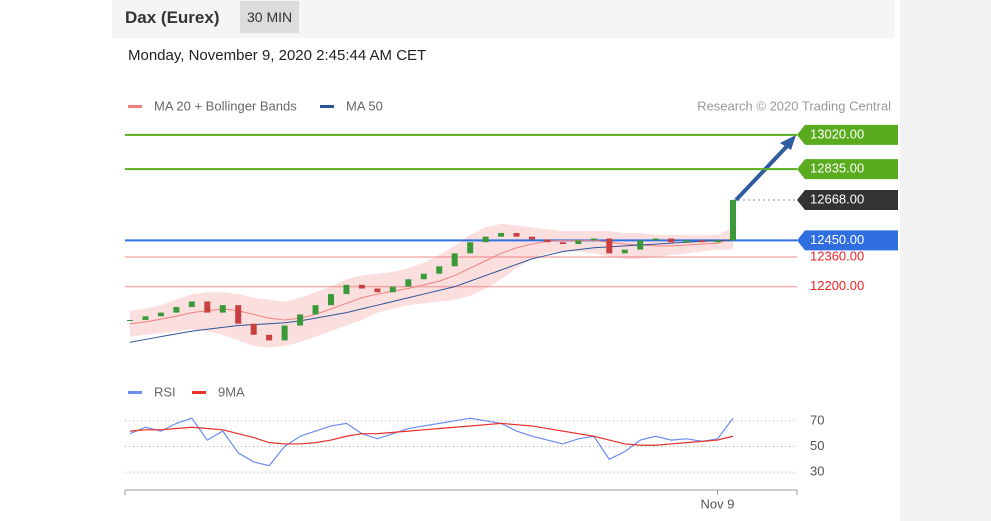 This screenshot has height=521, width=991. What do you see at coordinates (231, 391) in the screenshot?
I see `legend-label: 9MA` at bounding box center [231, 391].